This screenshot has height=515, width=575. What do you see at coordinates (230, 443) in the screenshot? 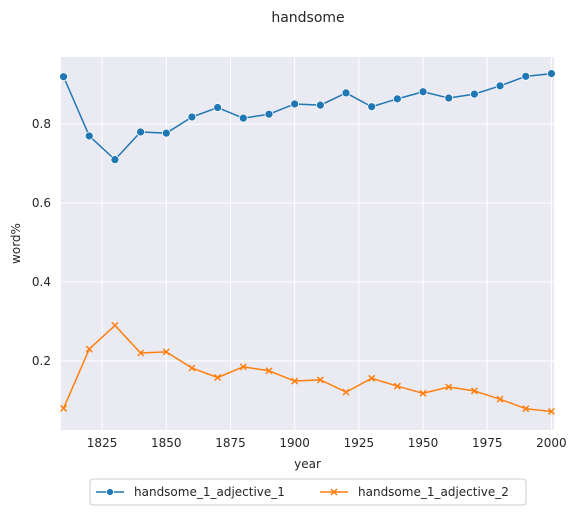
I see `x-tick-label: 1875` at bounding box center [230, 443].